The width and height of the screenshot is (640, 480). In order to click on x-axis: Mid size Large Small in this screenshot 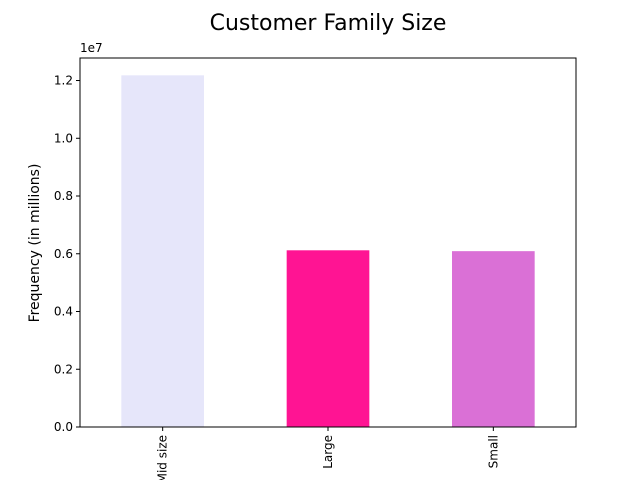, I will do `click(328, 453)`.